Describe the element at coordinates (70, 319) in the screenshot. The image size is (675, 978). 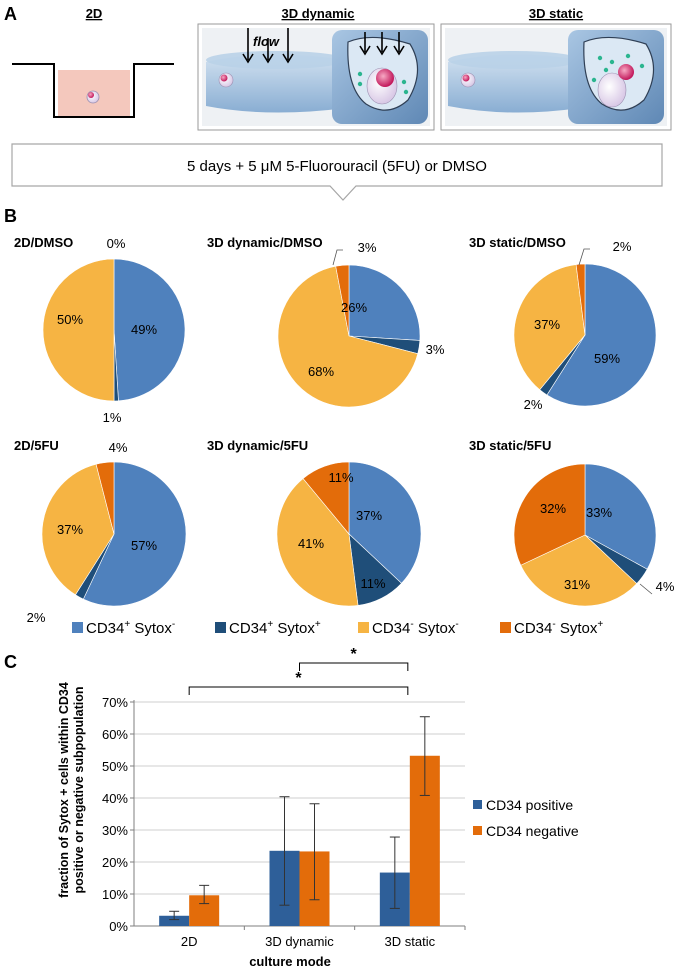
I see `pie-label-cd34neg-sytoxneg: 50%` at that location.